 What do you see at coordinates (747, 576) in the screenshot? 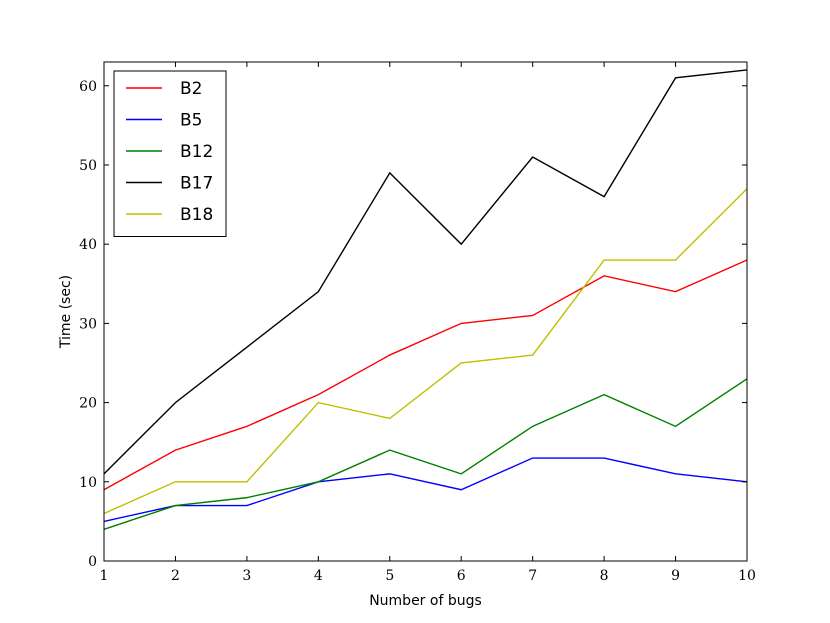
I see `x-tick-label: 10` at bounding box center [747, 576].